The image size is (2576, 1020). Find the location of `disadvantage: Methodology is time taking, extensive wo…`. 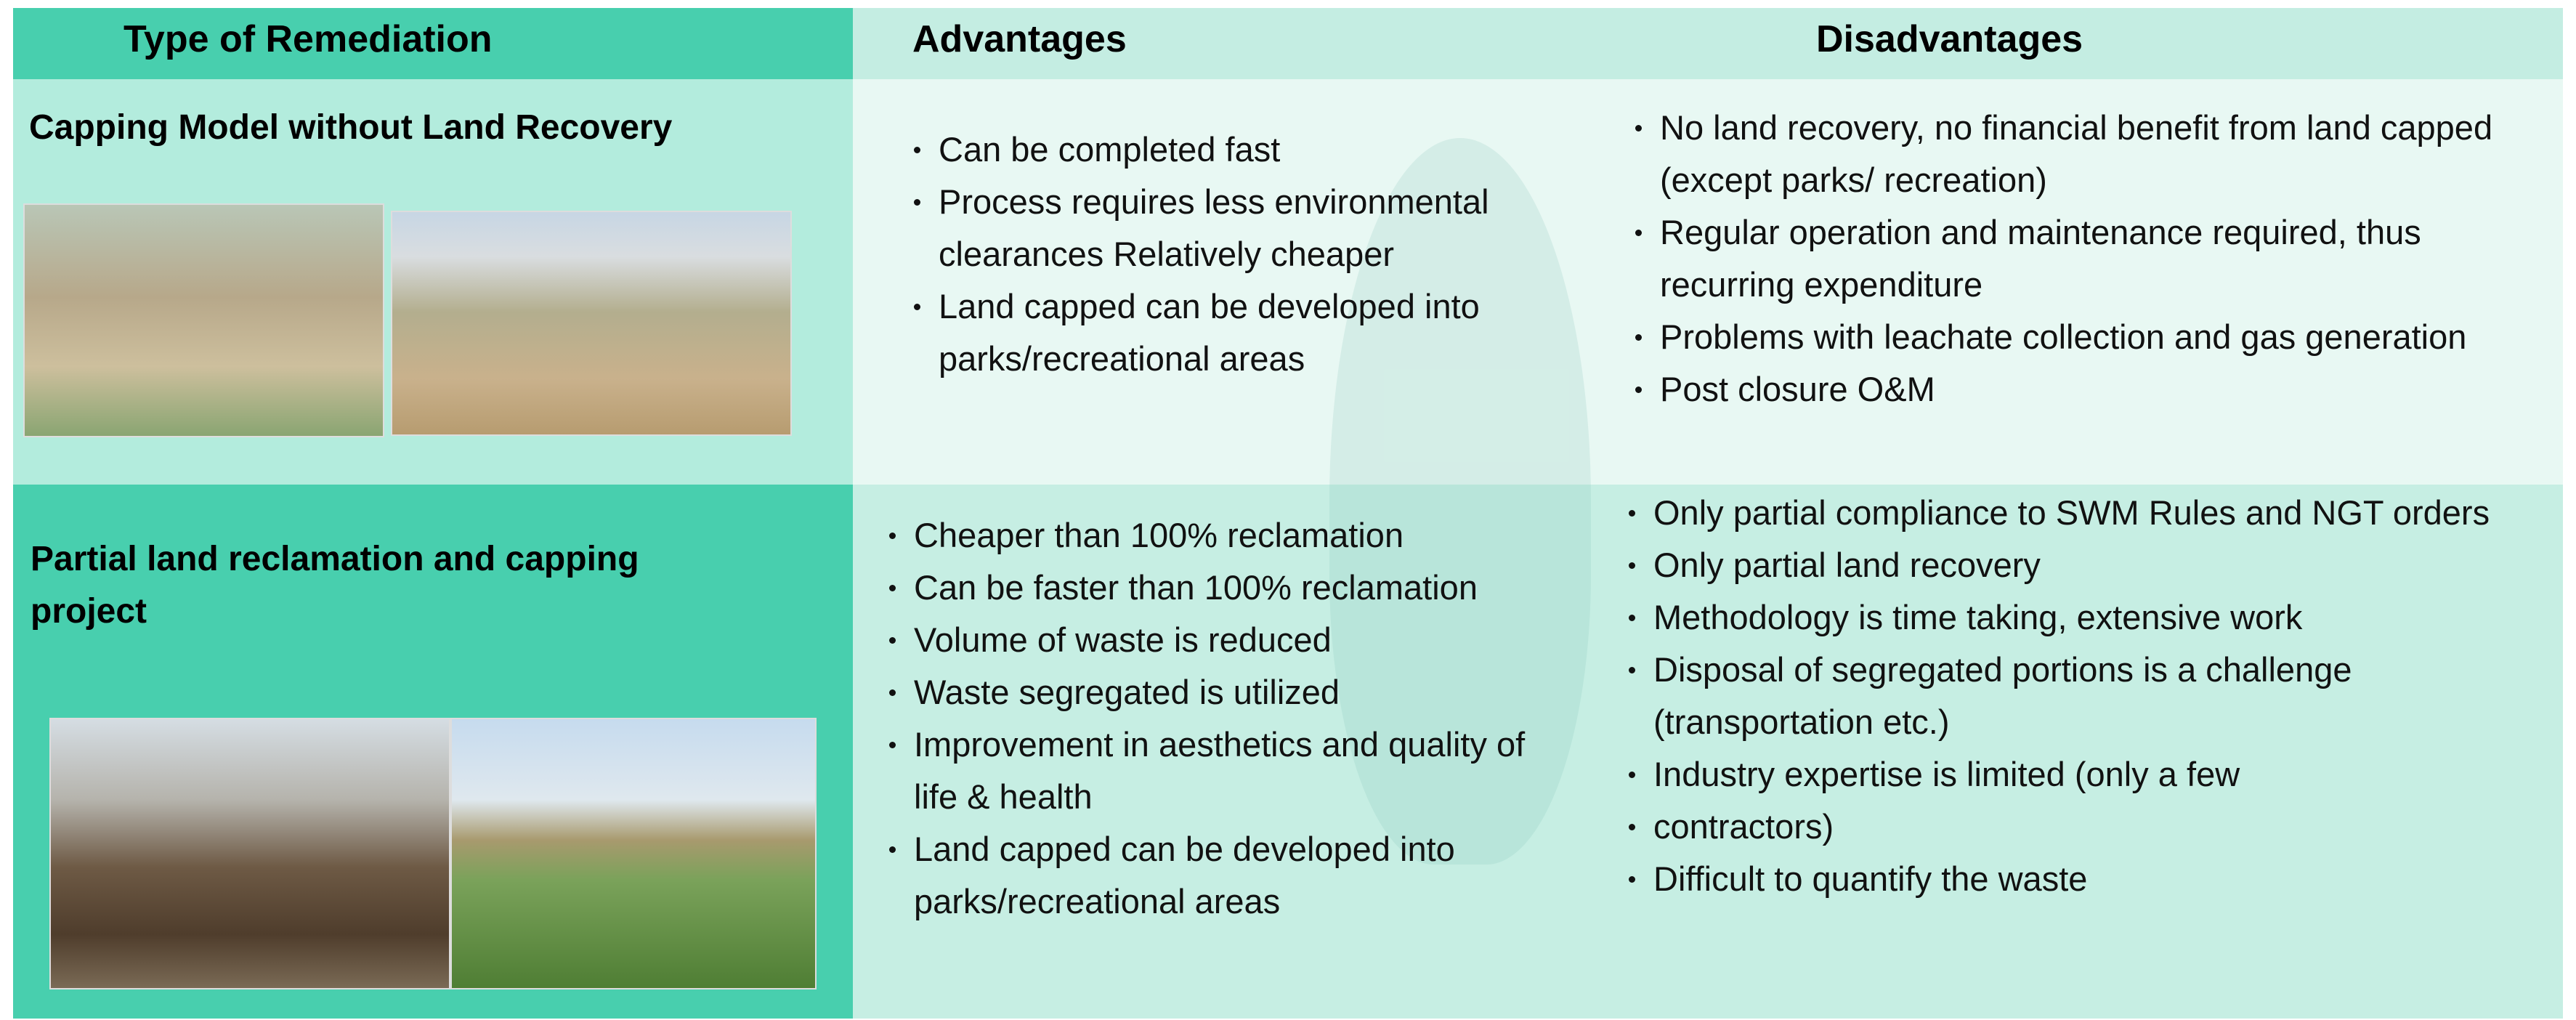

disadvantage: Methodology is time taking, extensive wo… is located at coordinates (2094, 617).